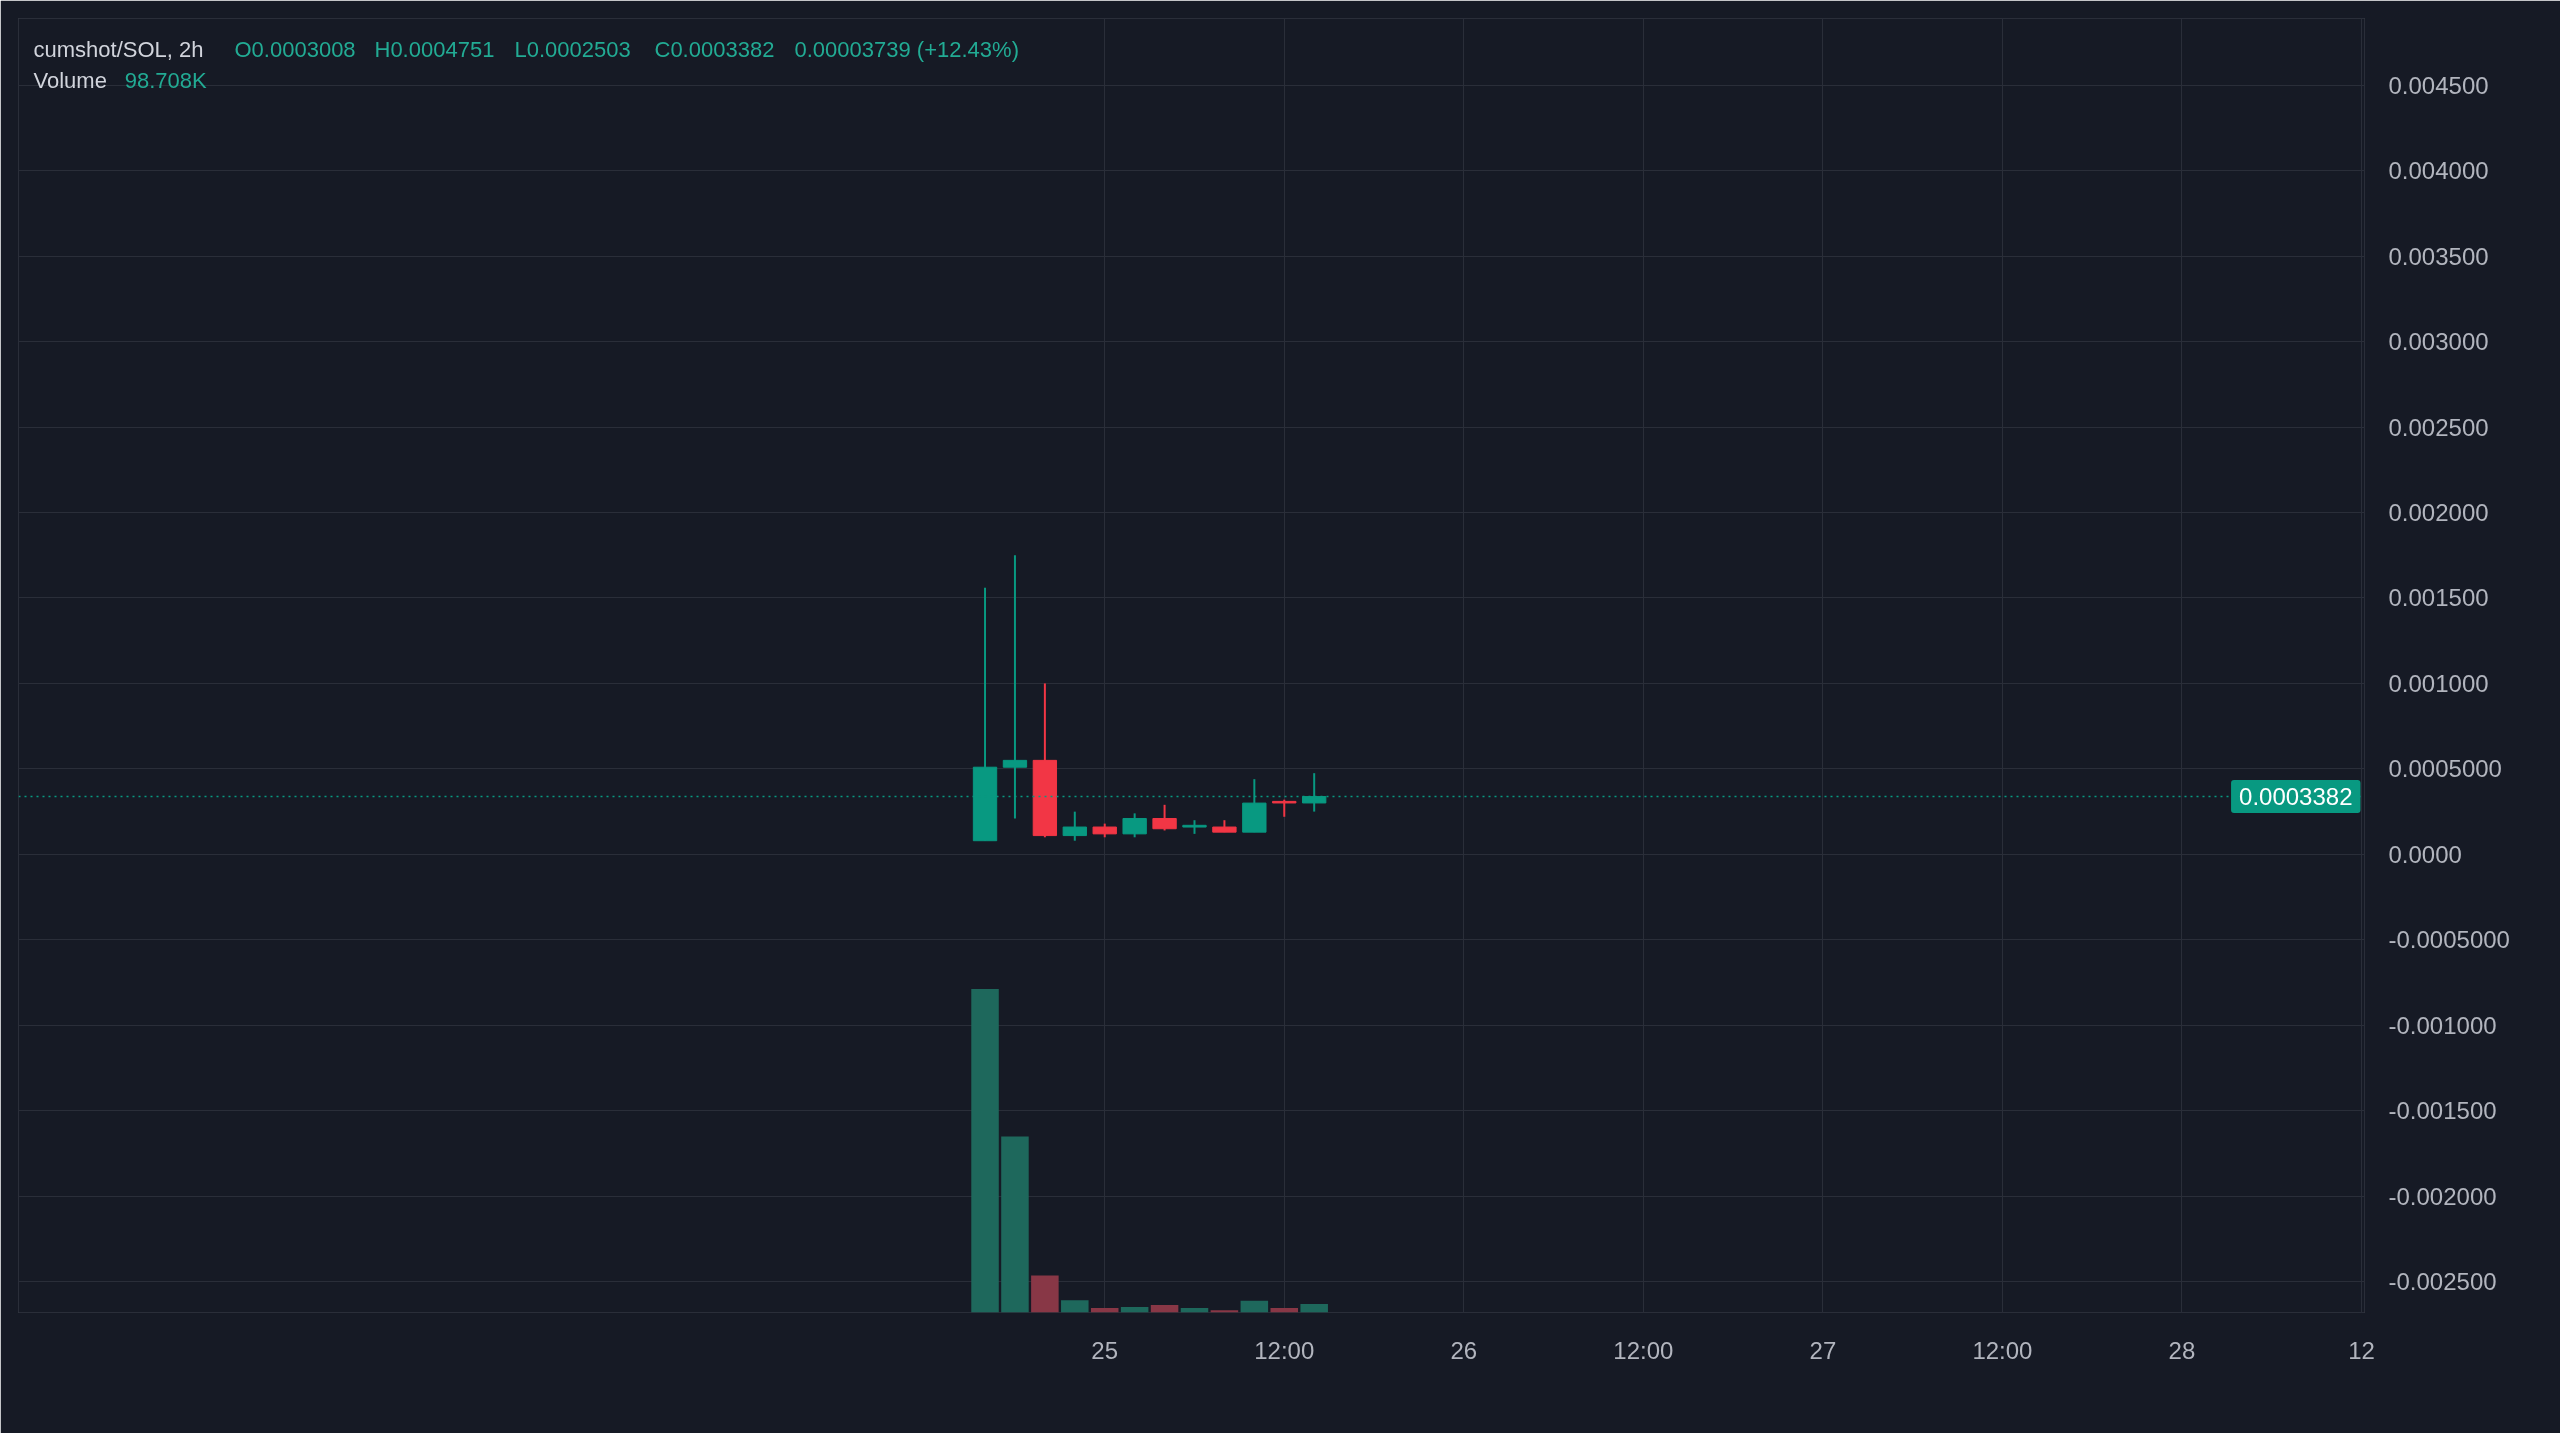 This screenshot has height=1433, width=2560. Describe the element at coordinates (2438, 342) in the screenshot. I see `y-tick-label: 0.003000` at that location.